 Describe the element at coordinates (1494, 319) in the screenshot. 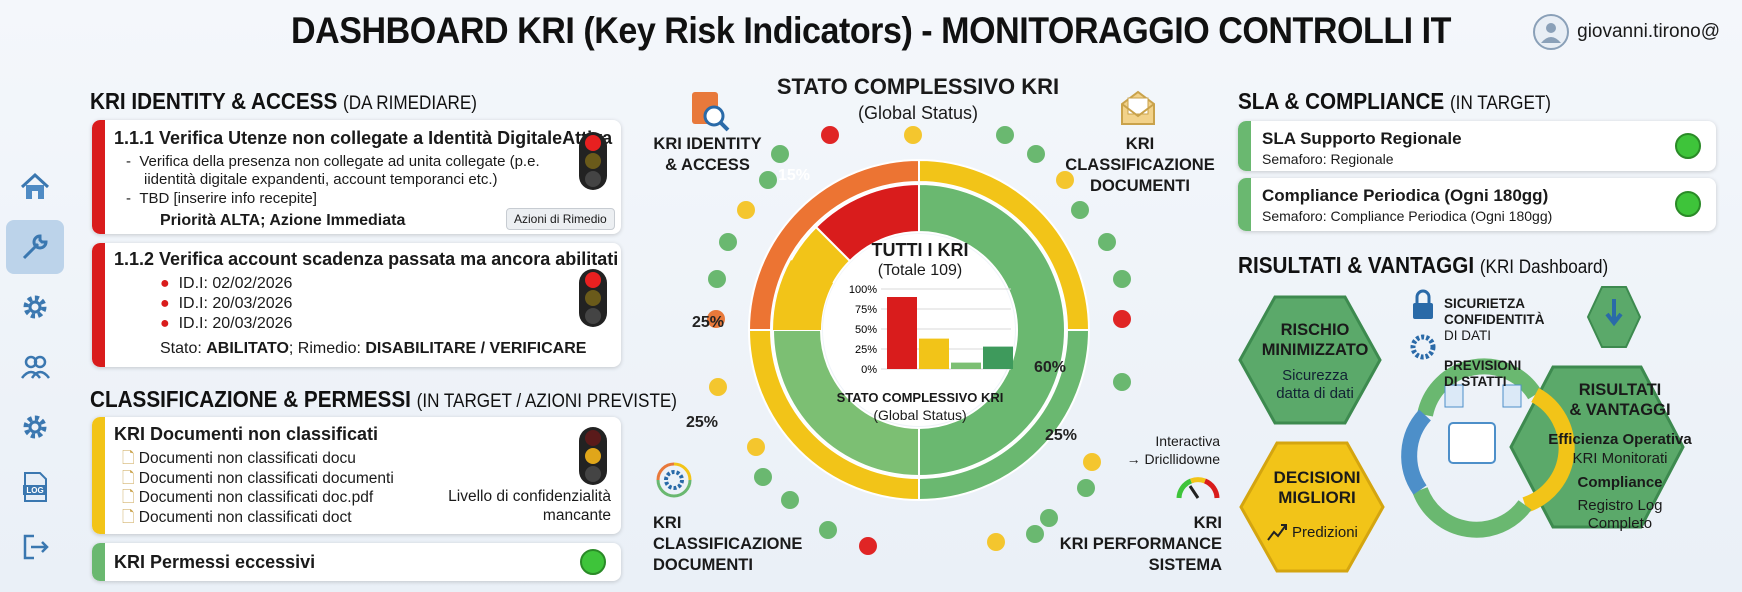

I see `sicurezza-label: SICURIETZA CONFIDENTITÀ DI DATI` at that location.